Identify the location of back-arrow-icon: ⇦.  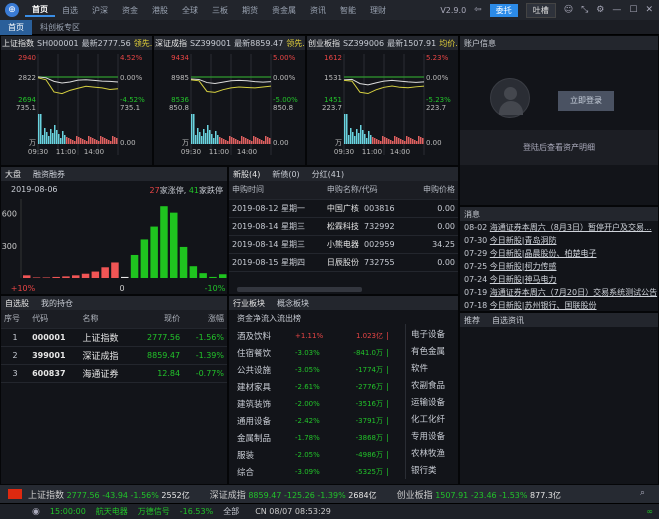
(478, 10).